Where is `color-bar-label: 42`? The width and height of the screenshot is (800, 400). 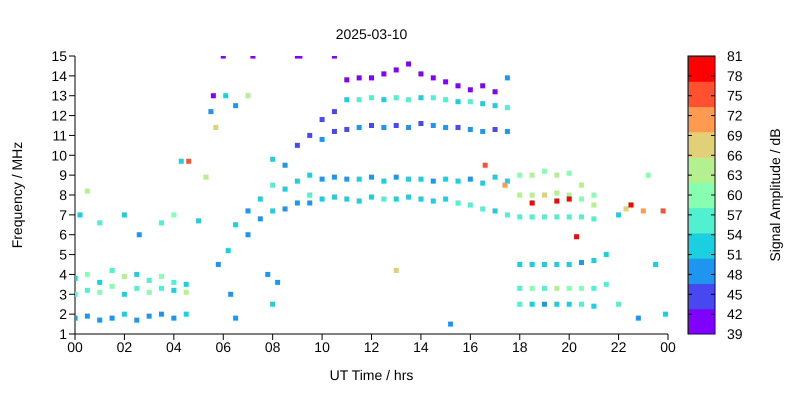
color-bar-label: 42 is located at coordinates (735, 314).